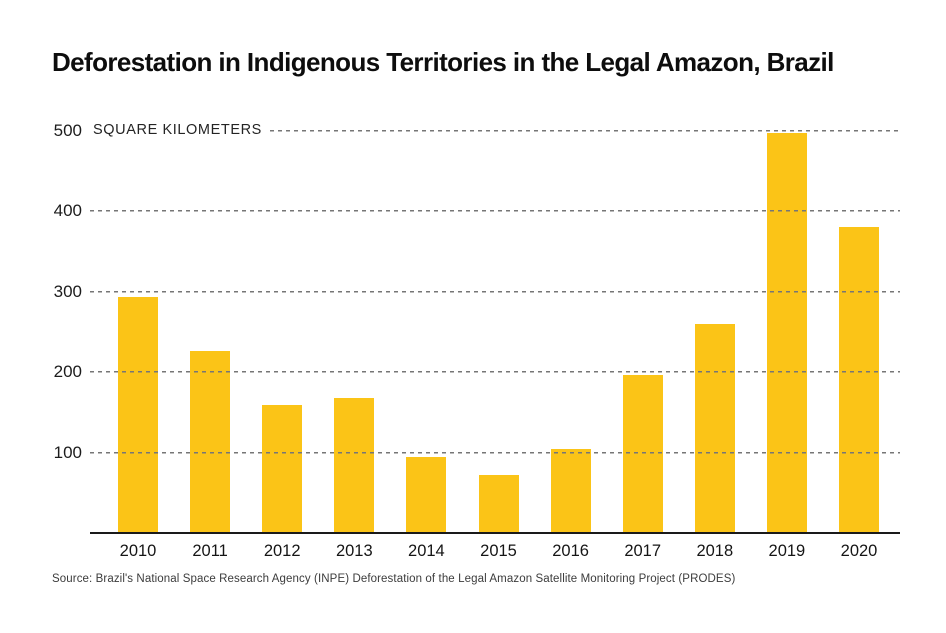  What do you see at coordinates (67, 452) in the screenshot?
I see `y-axis-tick-100: 100` at bounding box center [67, 452].